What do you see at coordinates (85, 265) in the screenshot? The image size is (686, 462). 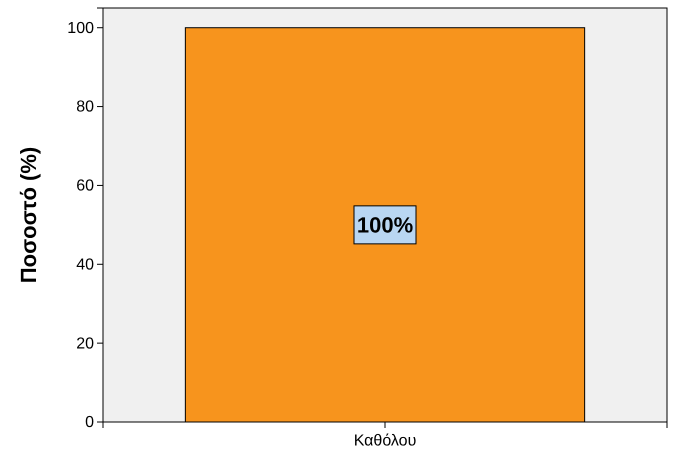 I see `y-tick-label: 40` at bounding box center [85, 265].